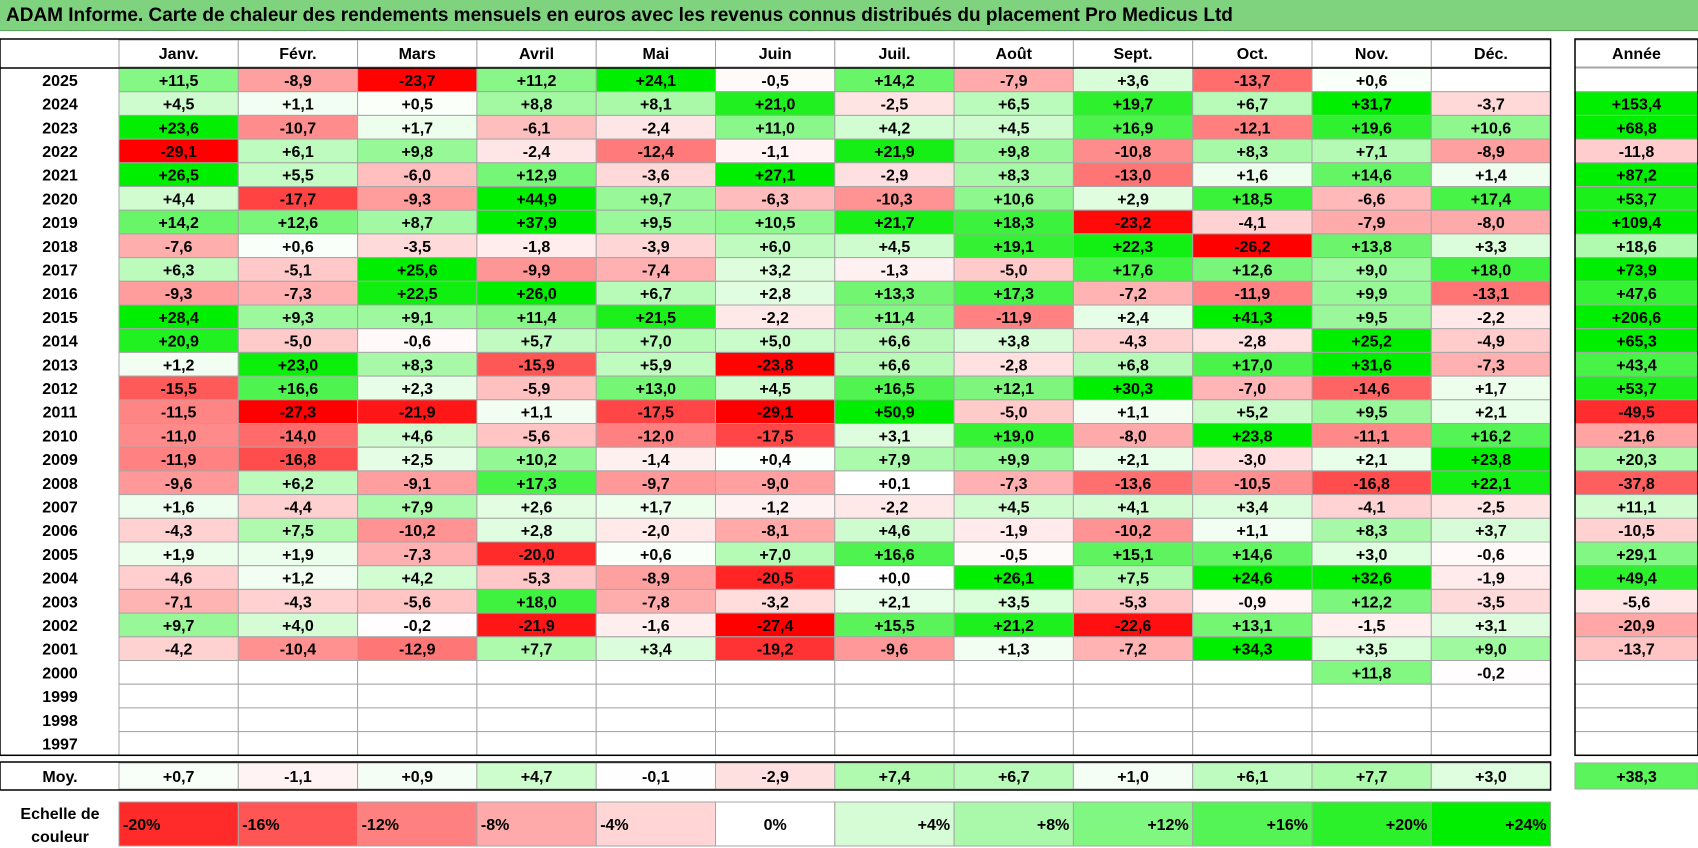 This screenshot has height=848, width=1698. Describe the element at coordinates (1636, 318) in the screenshot. I see `annual-cell-label: +206,6` at that location.